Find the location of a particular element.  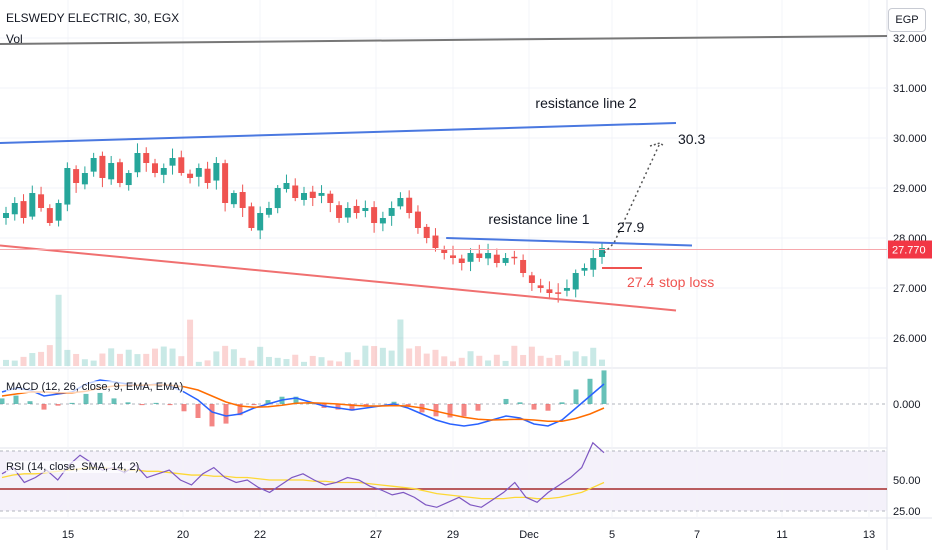

x-tick-label: 5 is located at coordinates (612, 535).